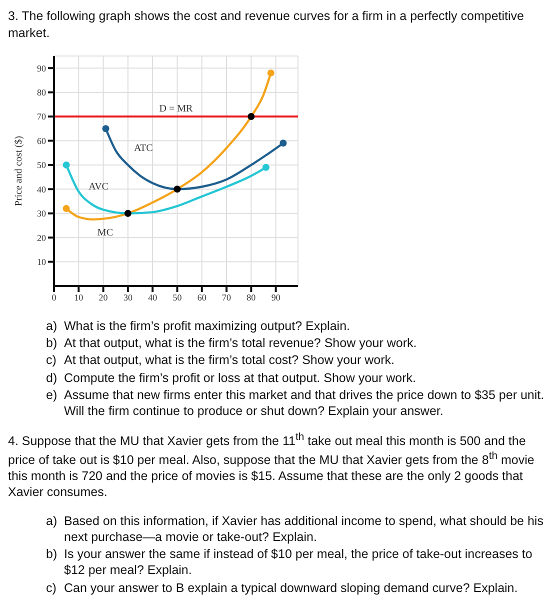  I want to click on x-tick-label: 60, so click(202, 297).